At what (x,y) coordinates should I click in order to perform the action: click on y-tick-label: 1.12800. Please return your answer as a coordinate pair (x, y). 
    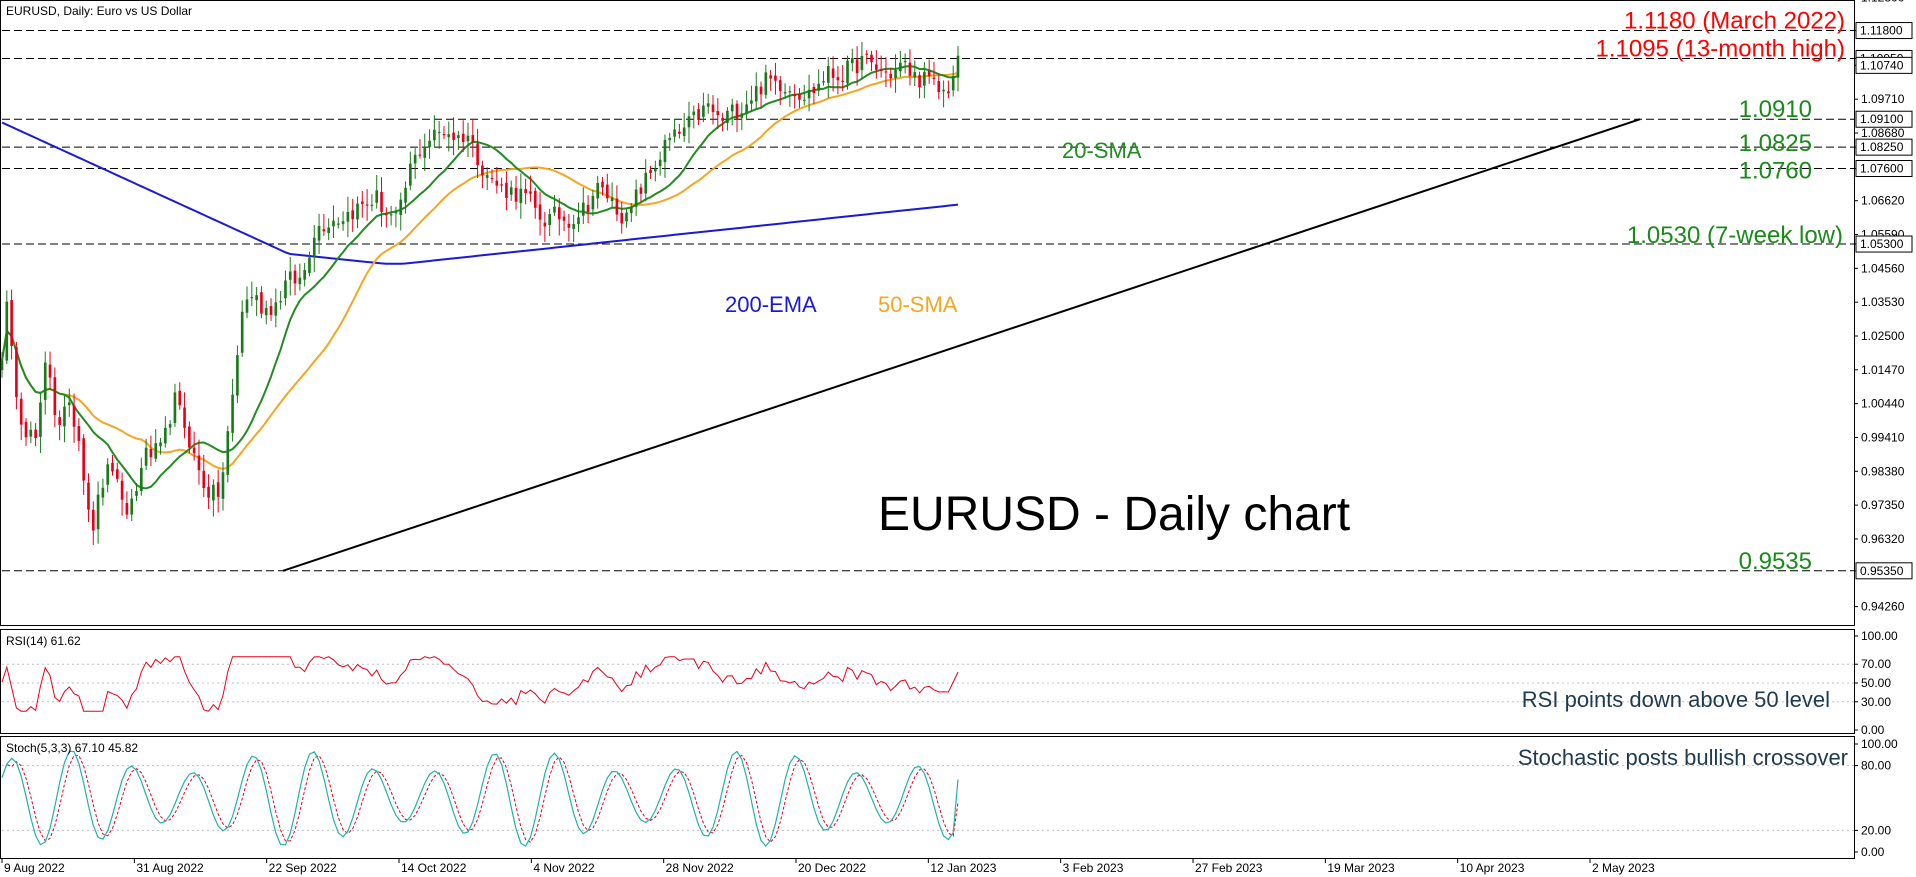
    Looking at the image, I should click on (1883, 2).